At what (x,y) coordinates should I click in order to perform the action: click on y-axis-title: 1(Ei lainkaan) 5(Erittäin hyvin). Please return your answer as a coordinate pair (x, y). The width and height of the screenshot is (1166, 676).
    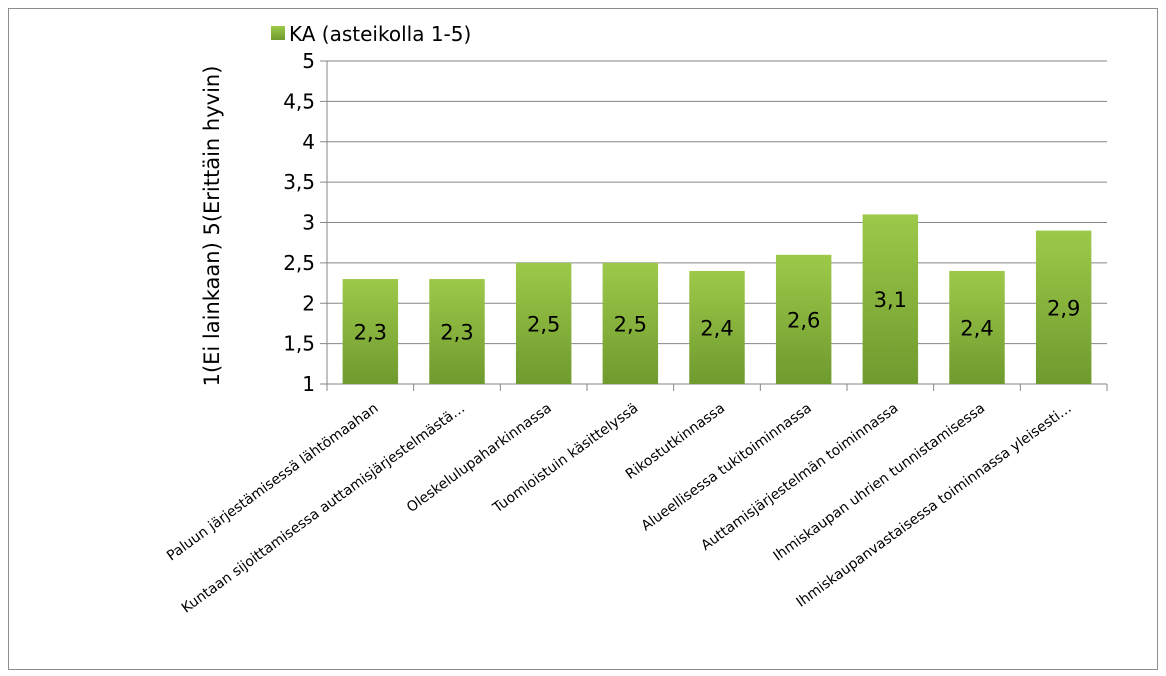
    Looking at the image, I should click on (212, 226).